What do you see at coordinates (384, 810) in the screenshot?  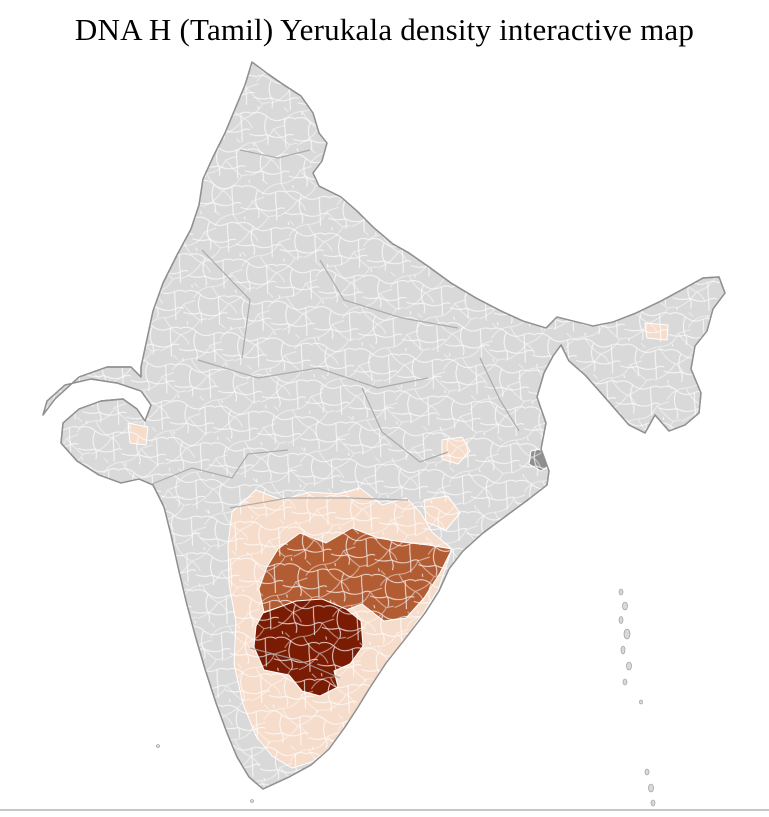 I see `bottom-divider` at bounding box center [384, 810].